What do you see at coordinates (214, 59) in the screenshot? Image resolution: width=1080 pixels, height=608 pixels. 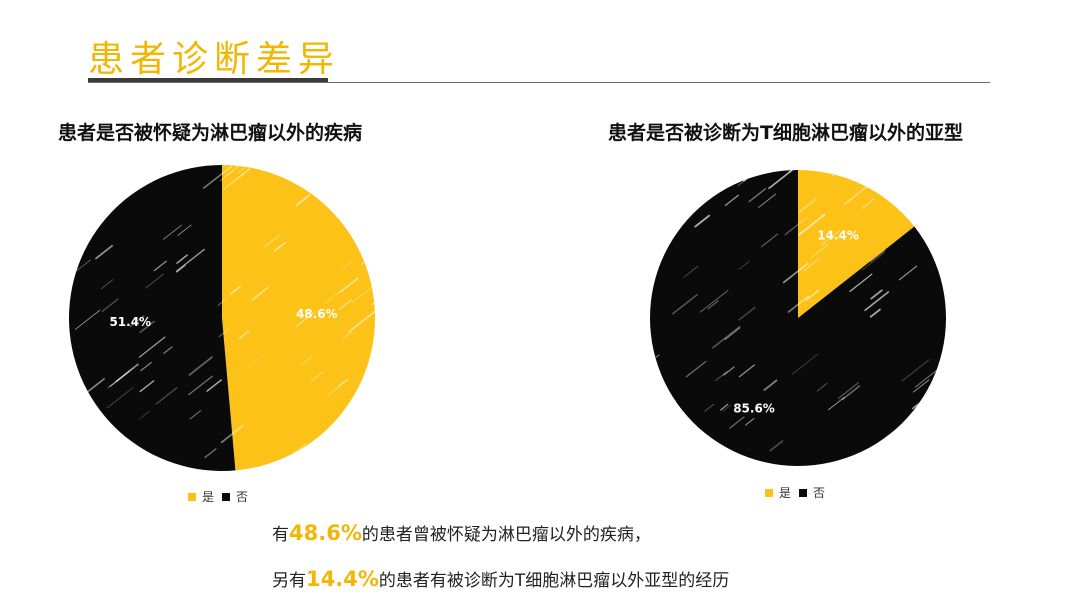 I see `page-title: 患者诊断差异` at bounding box center [214, 59].